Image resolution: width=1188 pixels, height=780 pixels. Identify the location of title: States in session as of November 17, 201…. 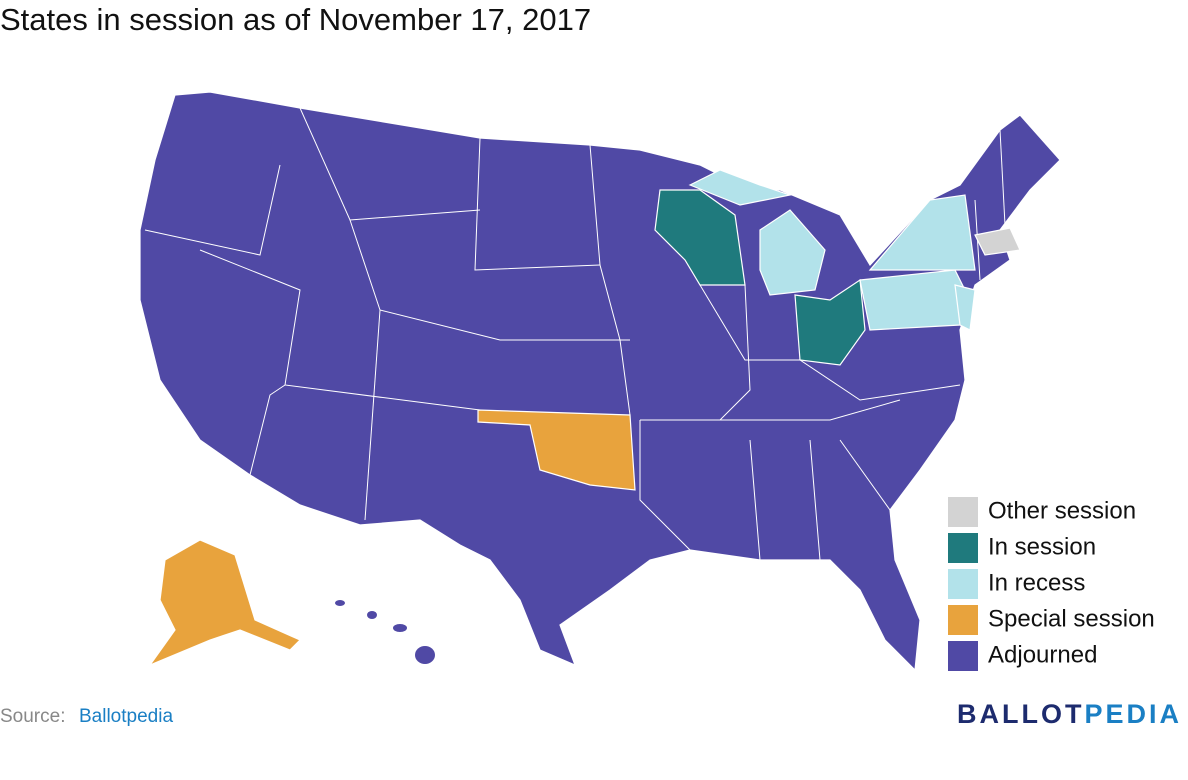
(295, 19).